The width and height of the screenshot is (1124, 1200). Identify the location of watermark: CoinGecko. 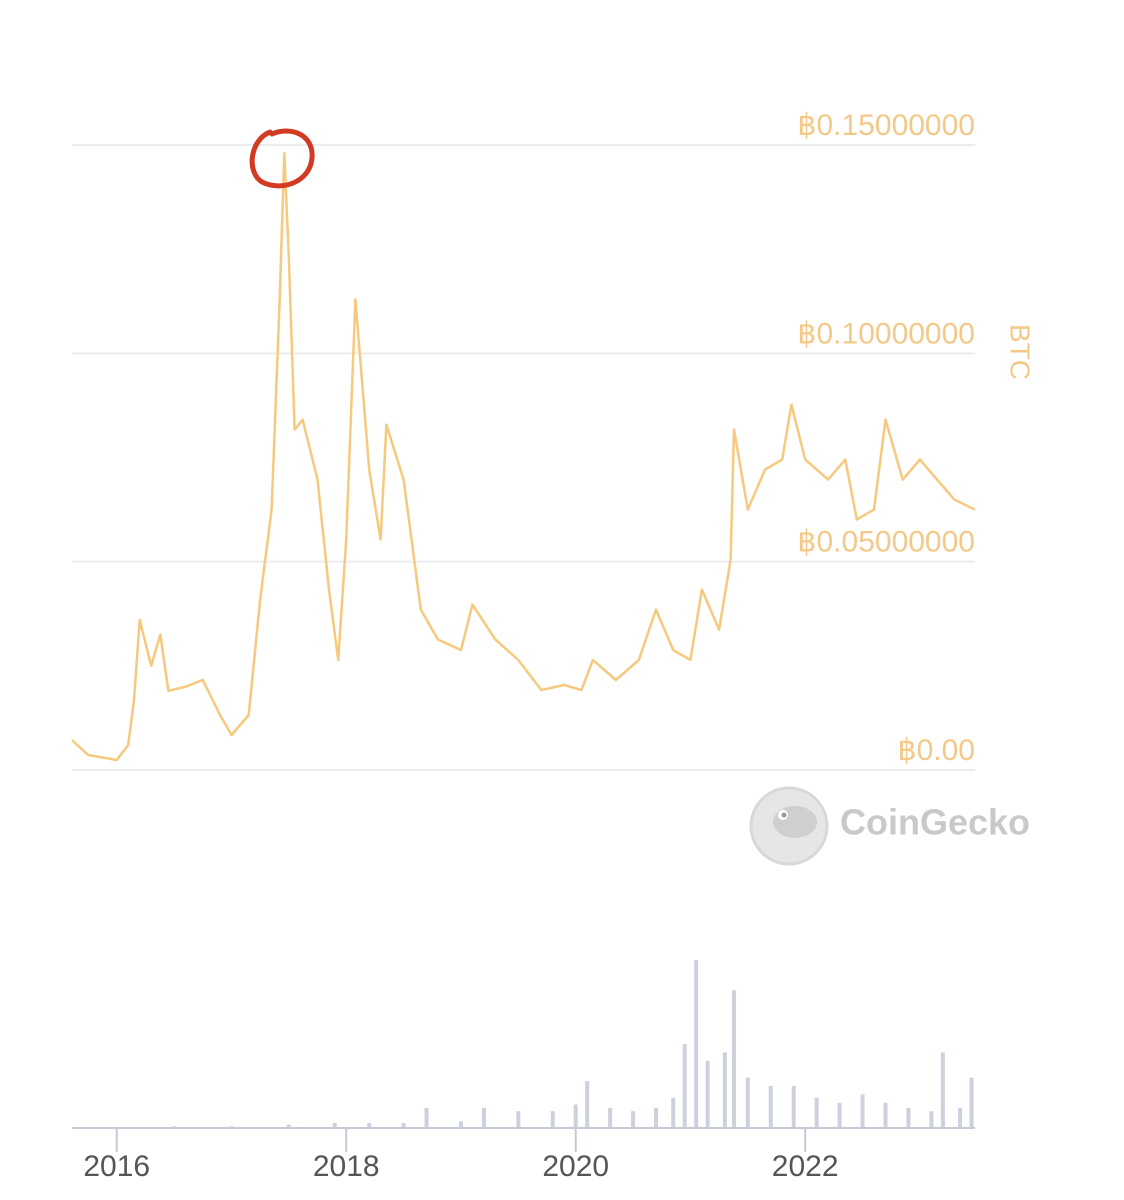
(935, 822).